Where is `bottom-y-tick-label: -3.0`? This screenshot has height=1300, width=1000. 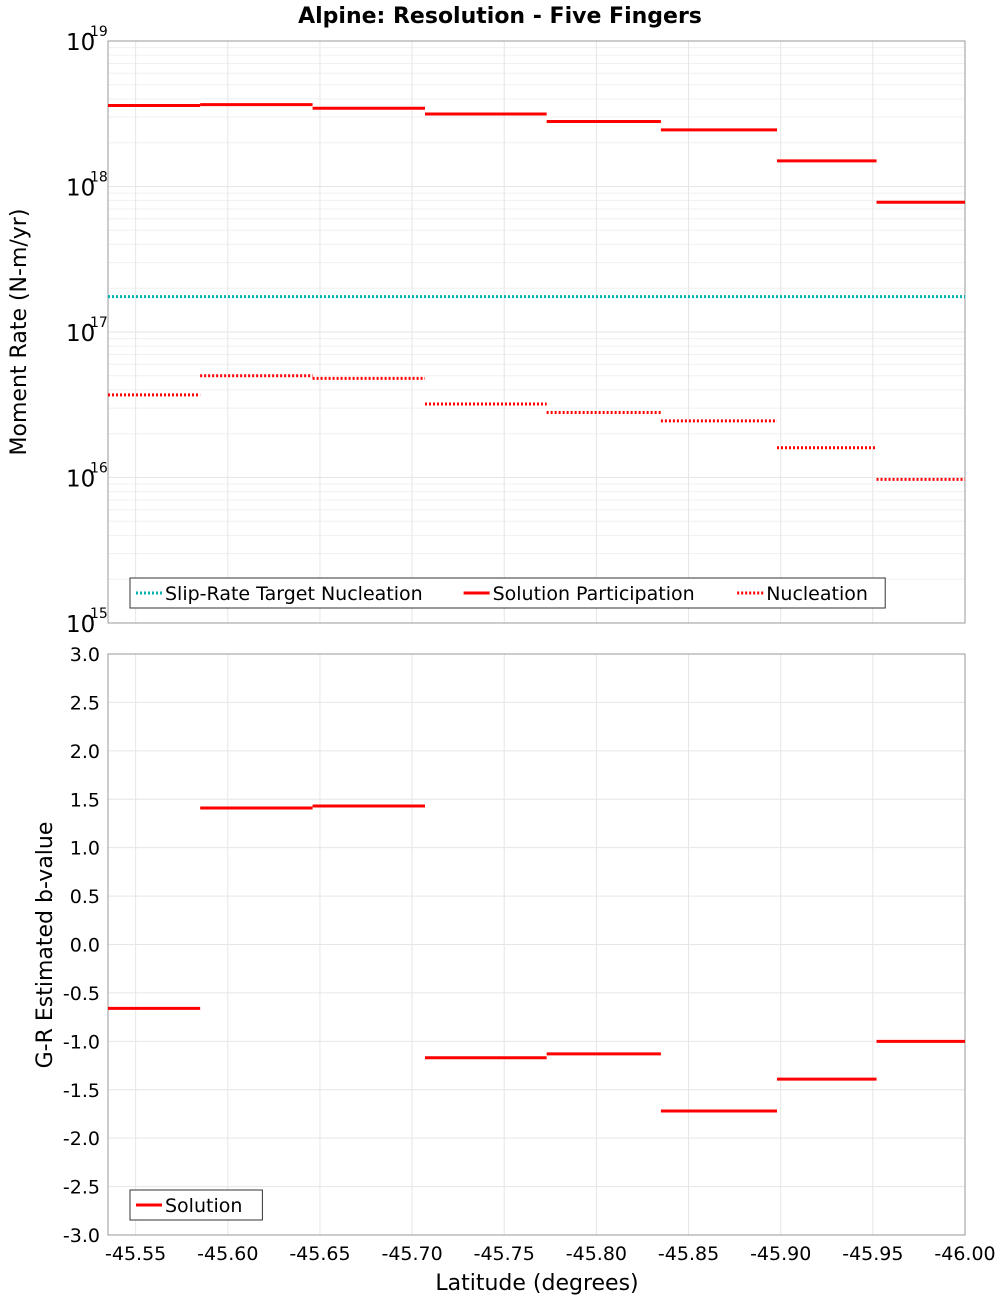
bottom-y-tick-label: -3.0 is located at coordinates (81, 1236).